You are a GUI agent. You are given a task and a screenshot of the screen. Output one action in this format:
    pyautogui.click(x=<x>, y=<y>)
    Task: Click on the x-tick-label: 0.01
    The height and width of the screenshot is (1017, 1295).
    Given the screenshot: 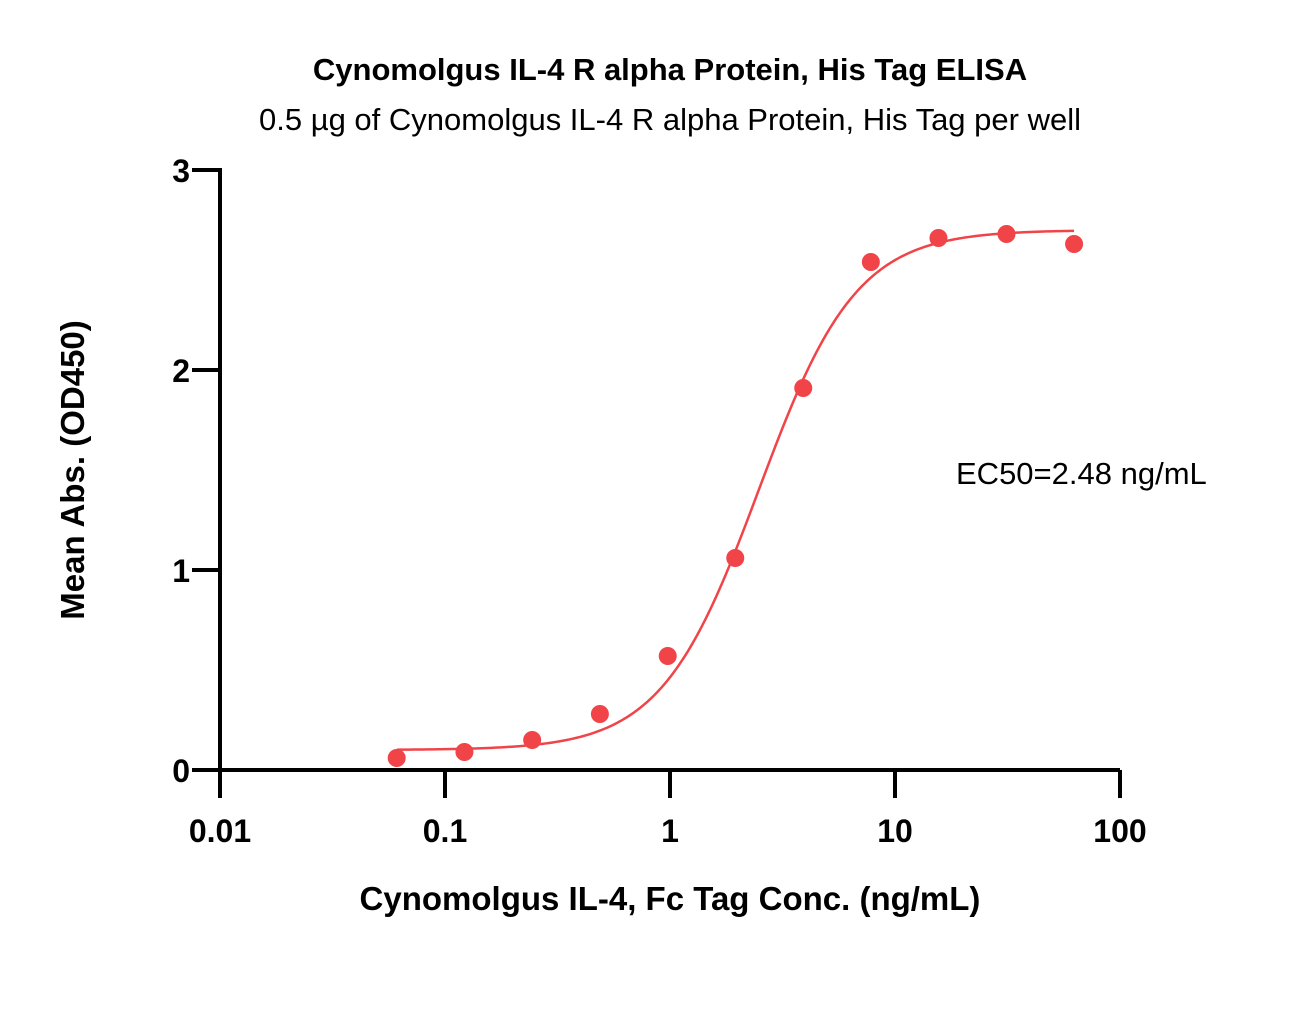 What is the action you would take?
    pyautogui.click(x=220, y=831)
    